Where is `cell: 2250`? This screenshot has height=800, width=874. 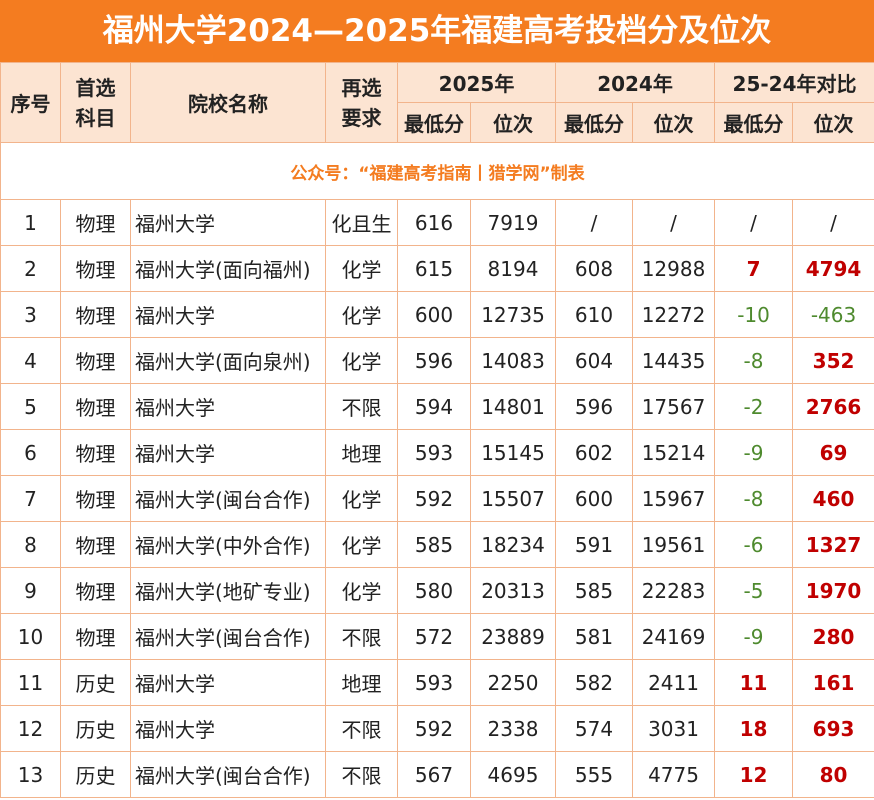 cell: 2250 is located at coordinates (513, 682).